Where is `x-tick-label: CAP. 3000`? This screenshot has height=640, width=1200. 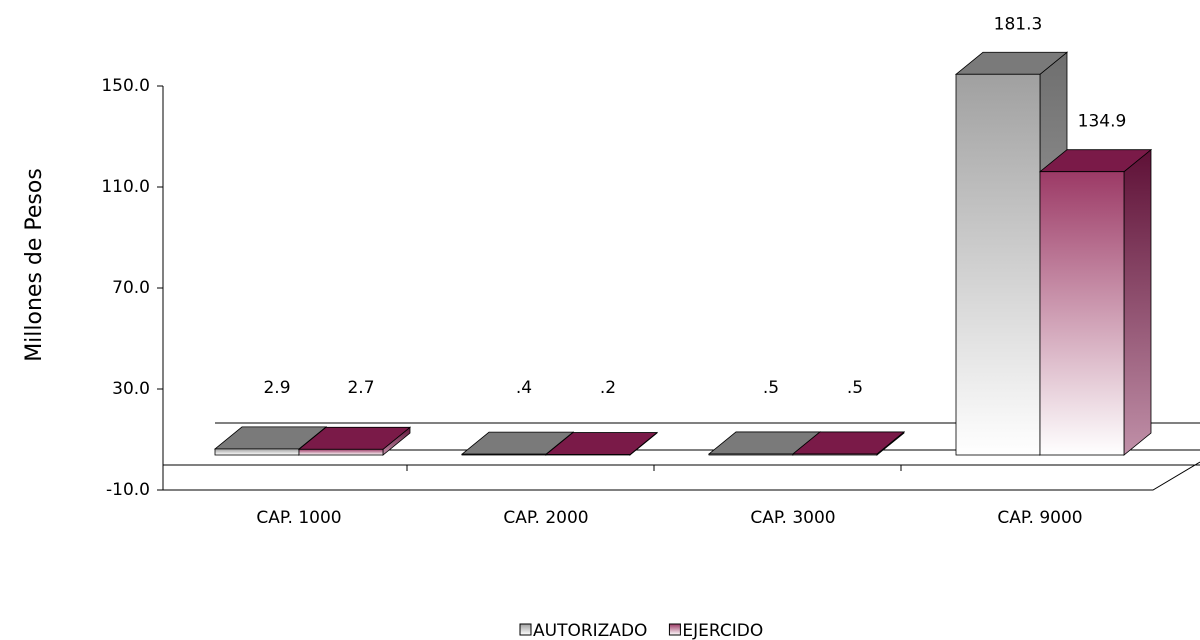 x-tick-label: CAP. 3000 is located at coordinates (792, 518).